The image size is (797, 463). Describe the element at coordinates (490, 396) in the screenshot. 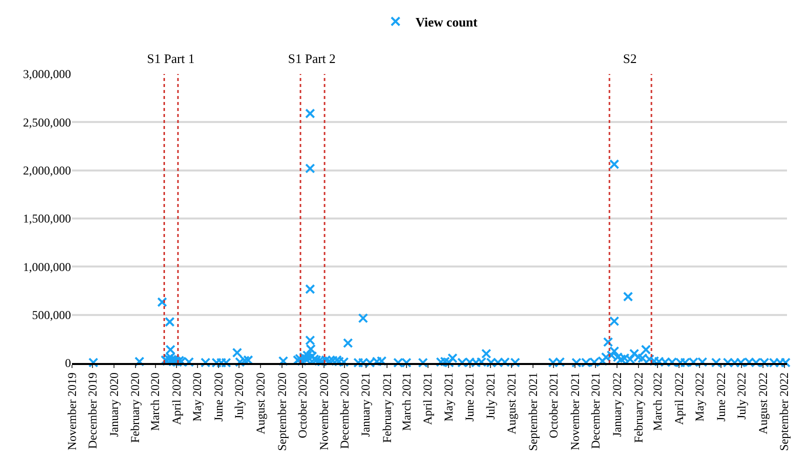

I see `x-tick-label: July 2021` at that location.